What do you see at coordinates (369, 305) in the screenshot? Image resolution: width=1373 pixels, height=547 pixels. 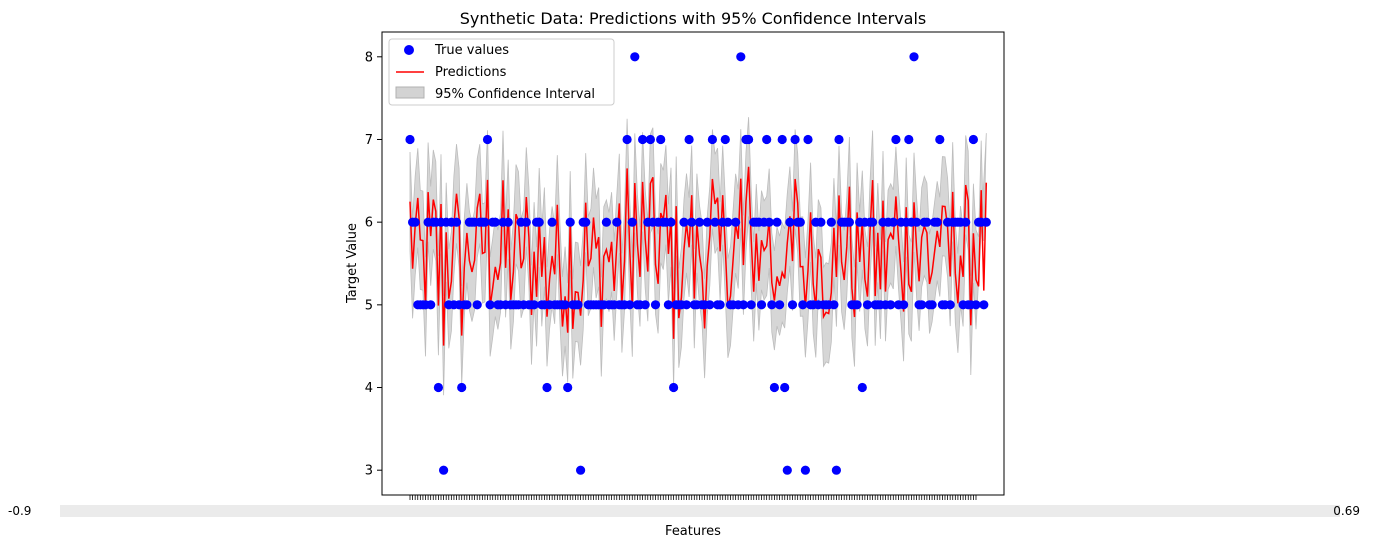 I see `y-tick-label: 5` at bounding box center [369, 305].